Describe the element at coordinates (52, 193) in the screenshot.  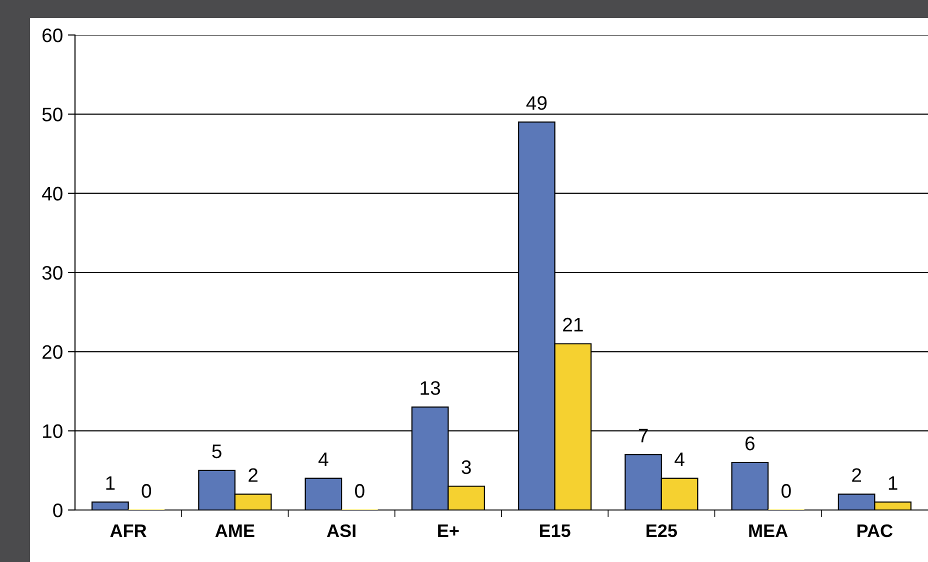
I see `y-tick-label: 40` at that location.